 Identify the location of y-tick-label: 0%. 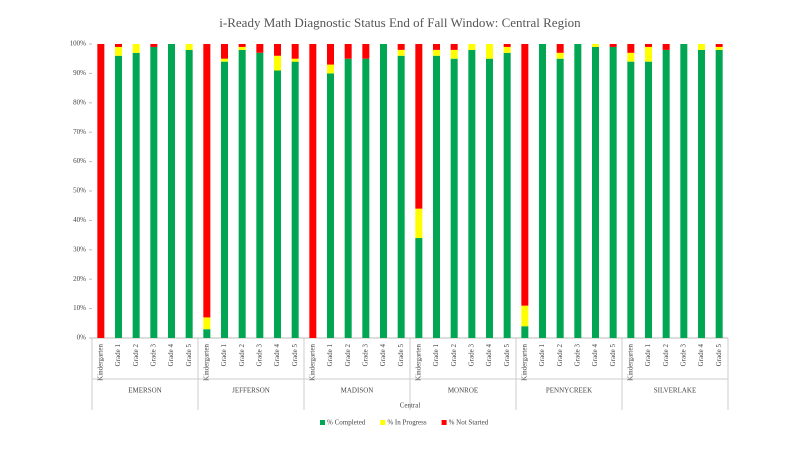
(82, 338).